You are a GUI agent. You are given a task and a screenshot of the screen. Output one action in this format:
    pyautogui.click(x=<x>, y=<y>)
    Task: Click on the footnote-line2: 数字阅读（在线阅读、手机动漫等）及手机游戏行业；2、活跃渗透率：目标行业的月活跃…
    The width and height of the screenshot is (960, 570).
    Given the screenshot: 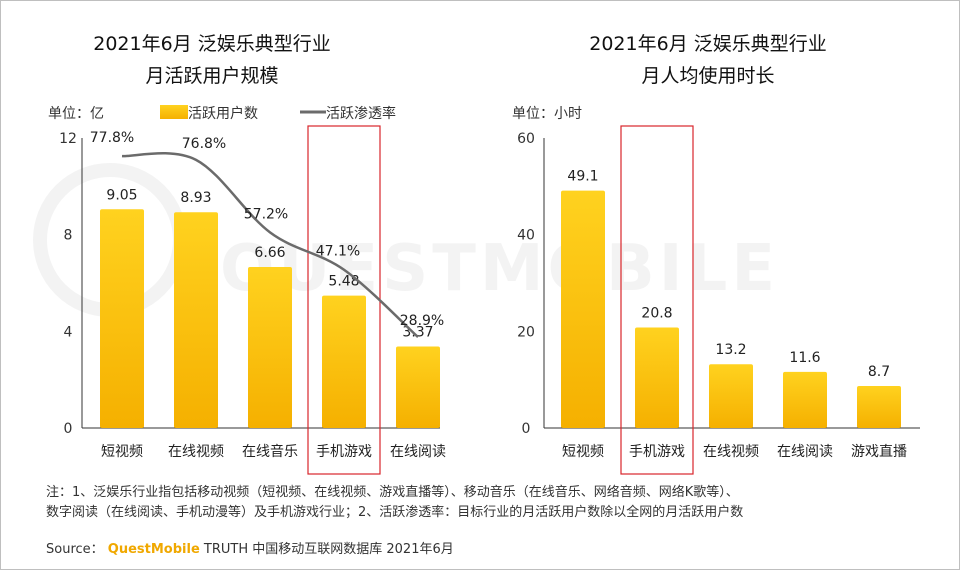 What is the action you would take?
    pyautogui.click(x=395, y=512)
    